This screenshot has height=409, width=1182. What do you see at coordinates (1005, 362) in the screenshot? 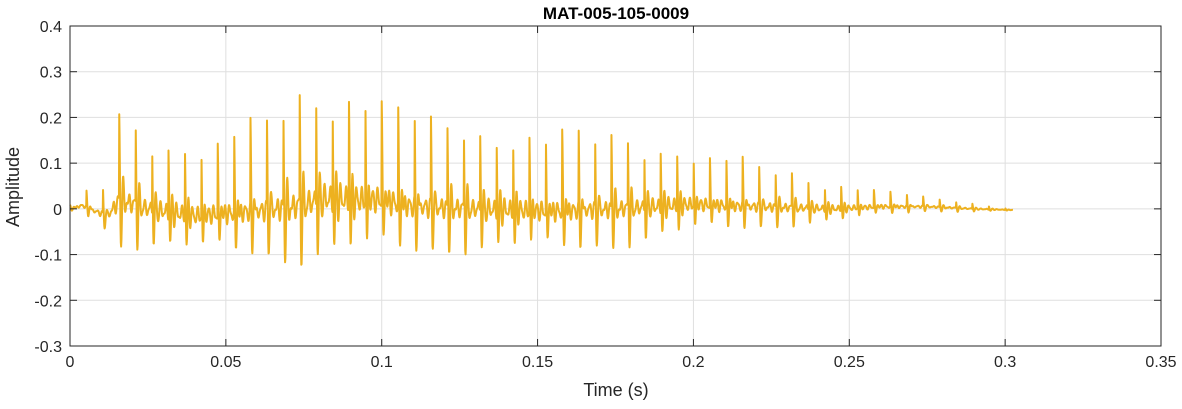
I see `x-tick-label: 0.3` at bounding box center [1005, 362].